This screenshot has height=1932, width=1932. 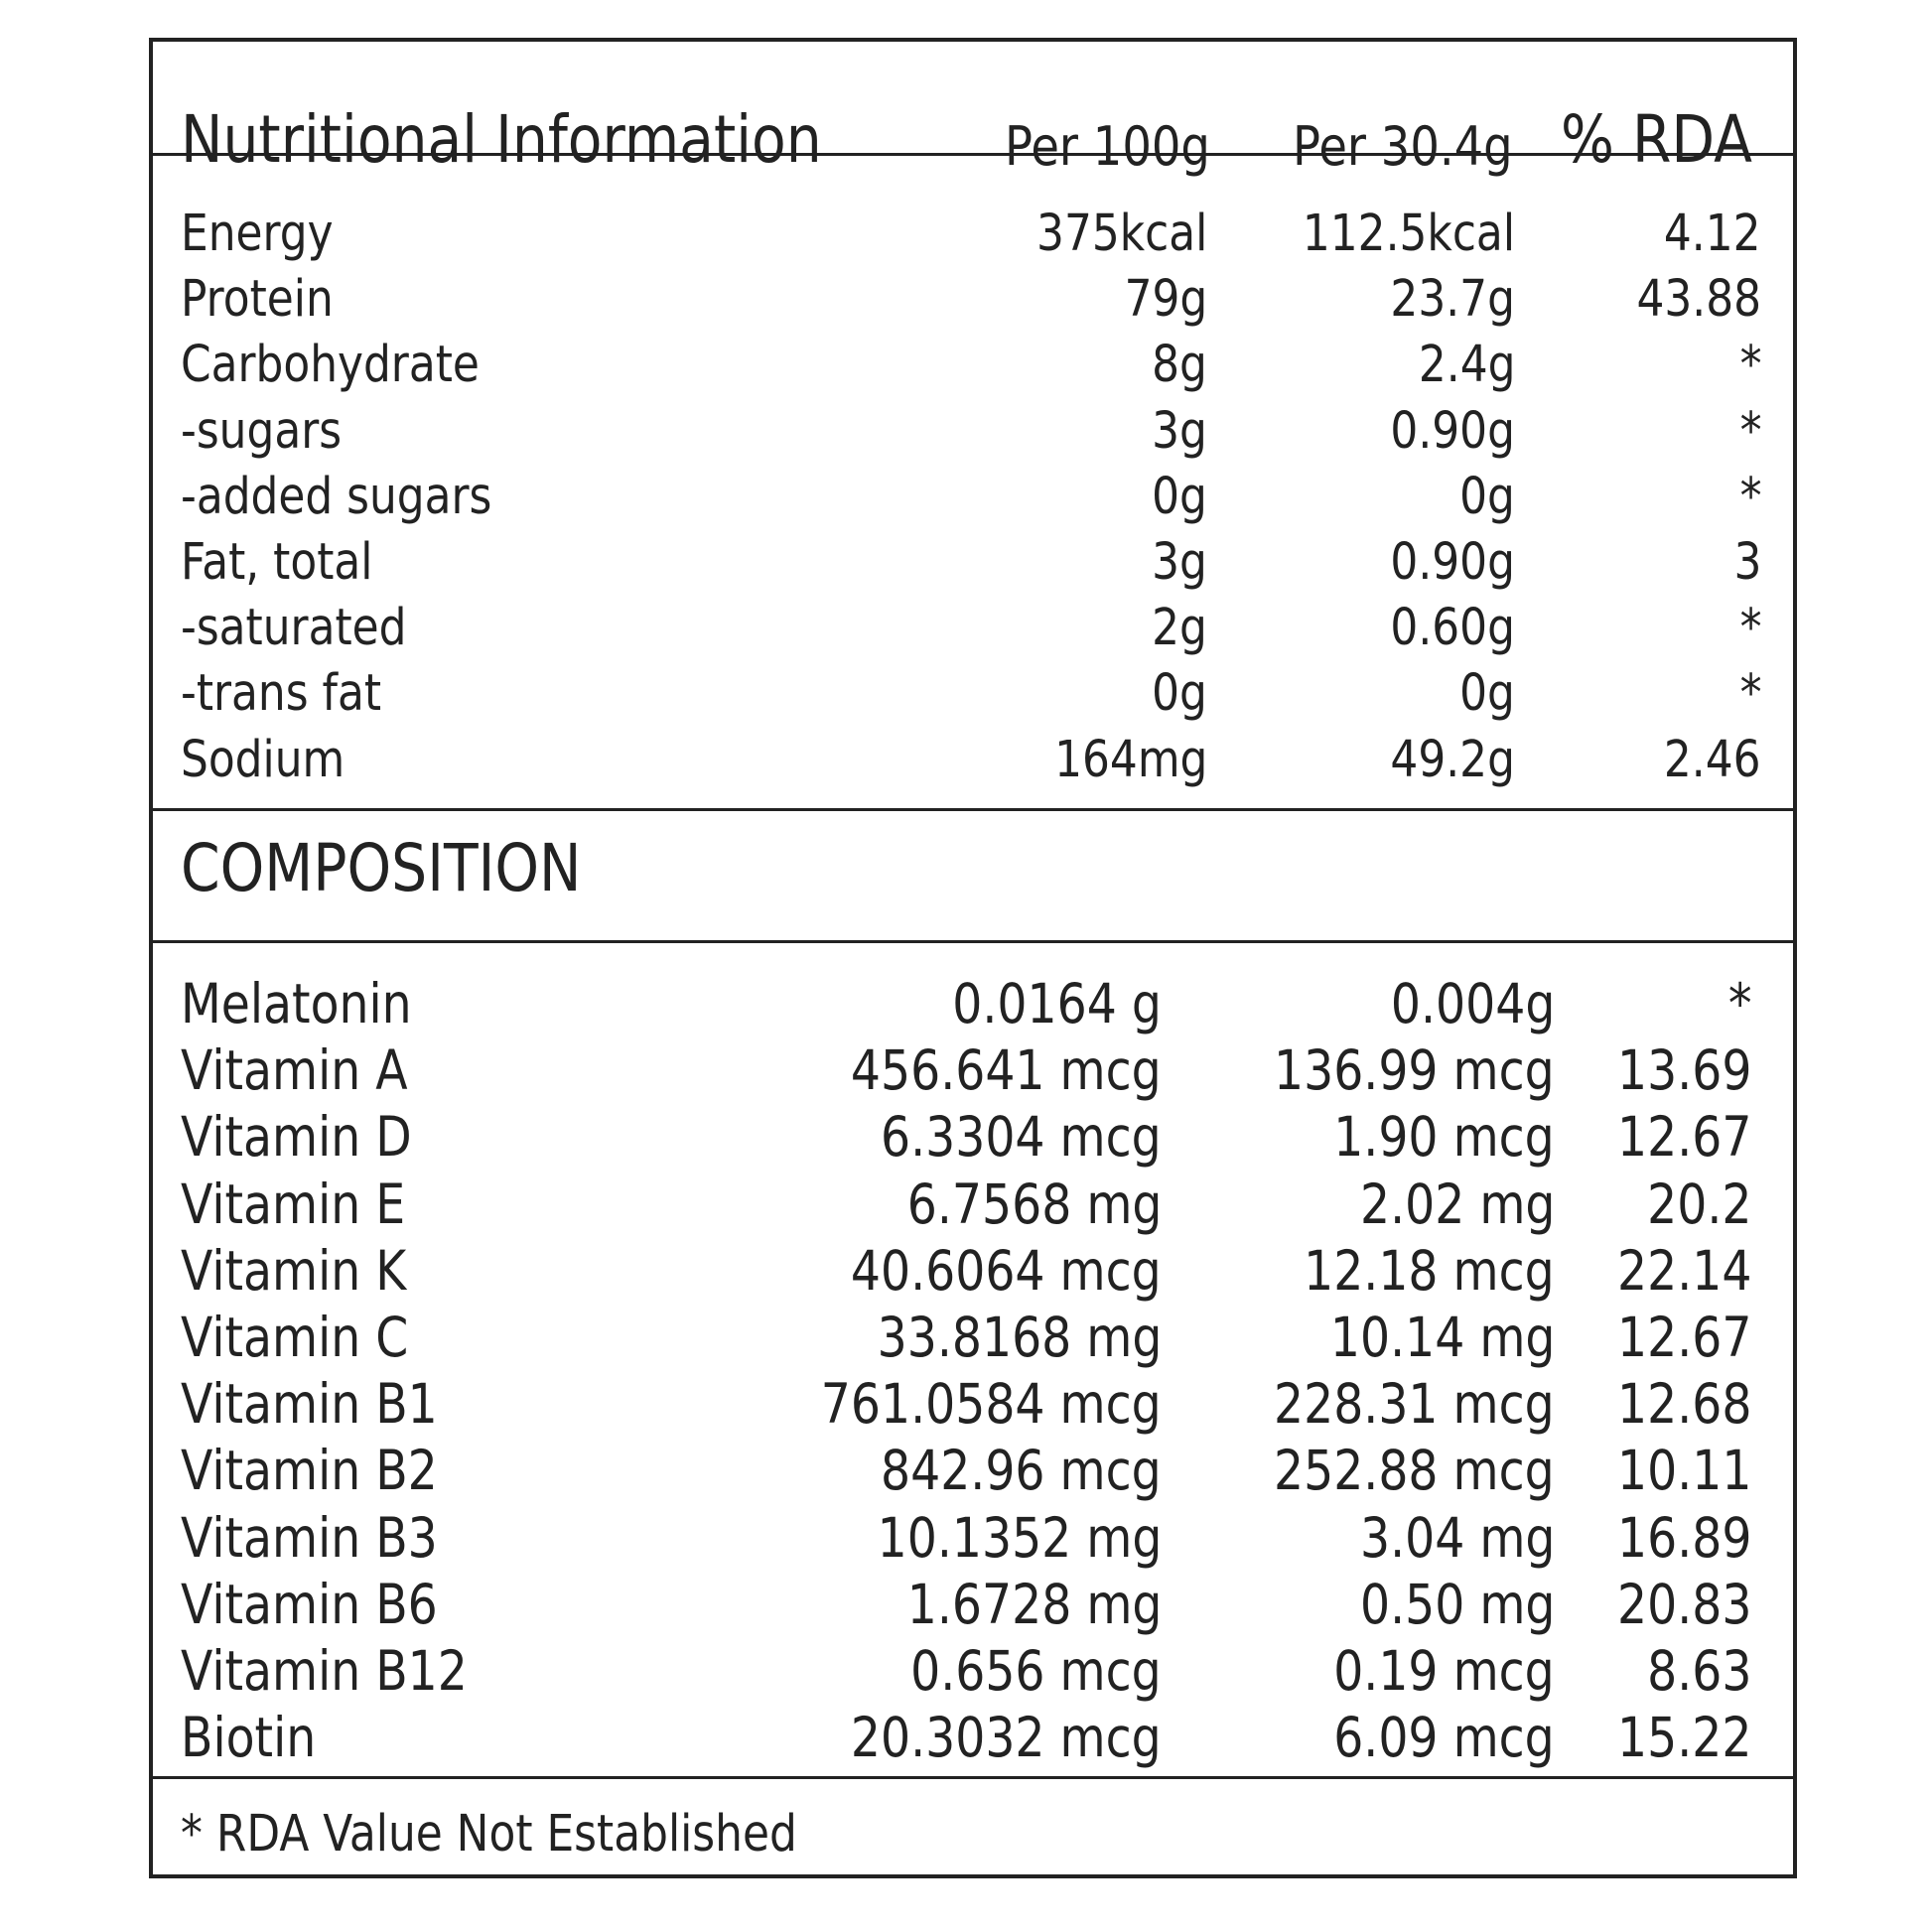 What do you see at coordinates (1414, 1471) in the screenshot?
I see `component-per-serving: 252.88 mcg` at bounding box center [1414, 1471].